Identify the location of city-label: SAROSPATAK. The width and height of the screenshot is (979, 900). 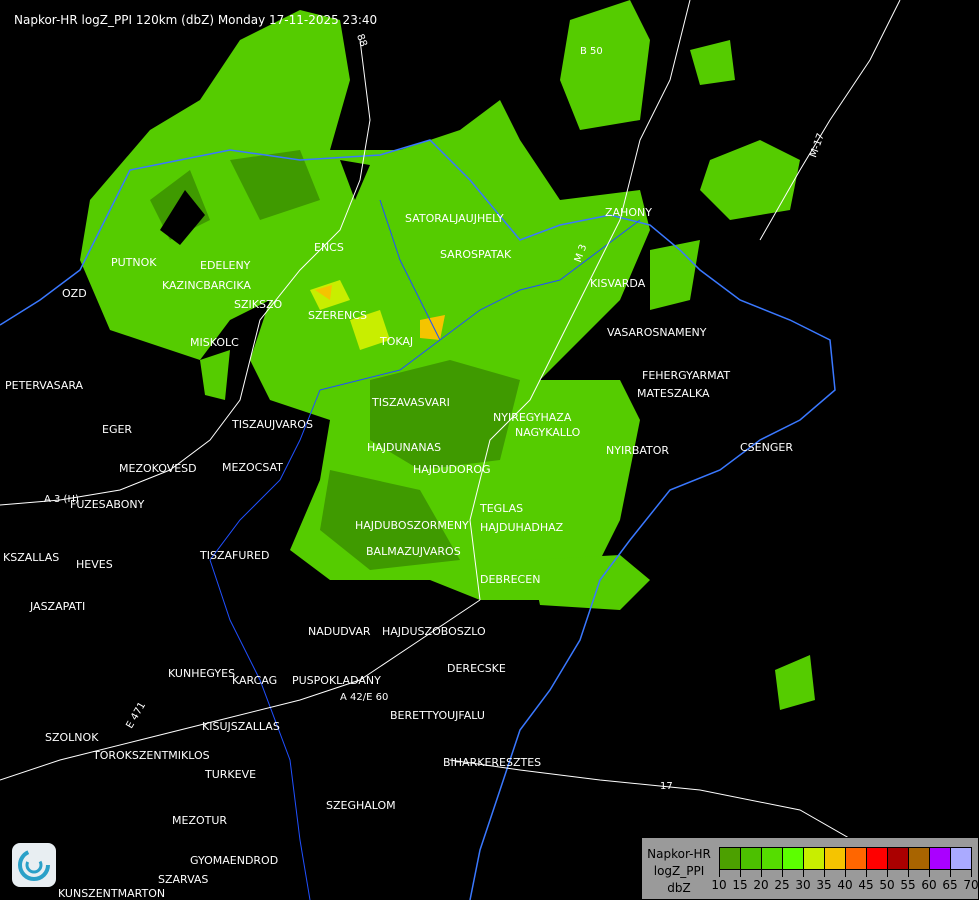
(476, 254).